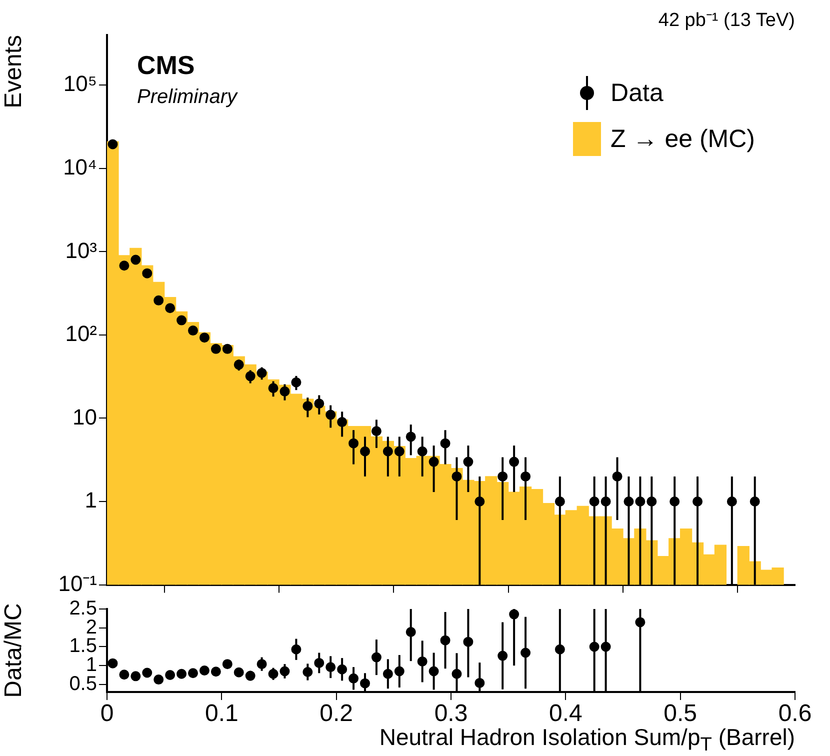 The height and width of the screenshot is (756, 830). What do you see at coordinates (81, 333) in the screenshot?
I see `y-tick-label: 10²` at bounding box center [81, 333].